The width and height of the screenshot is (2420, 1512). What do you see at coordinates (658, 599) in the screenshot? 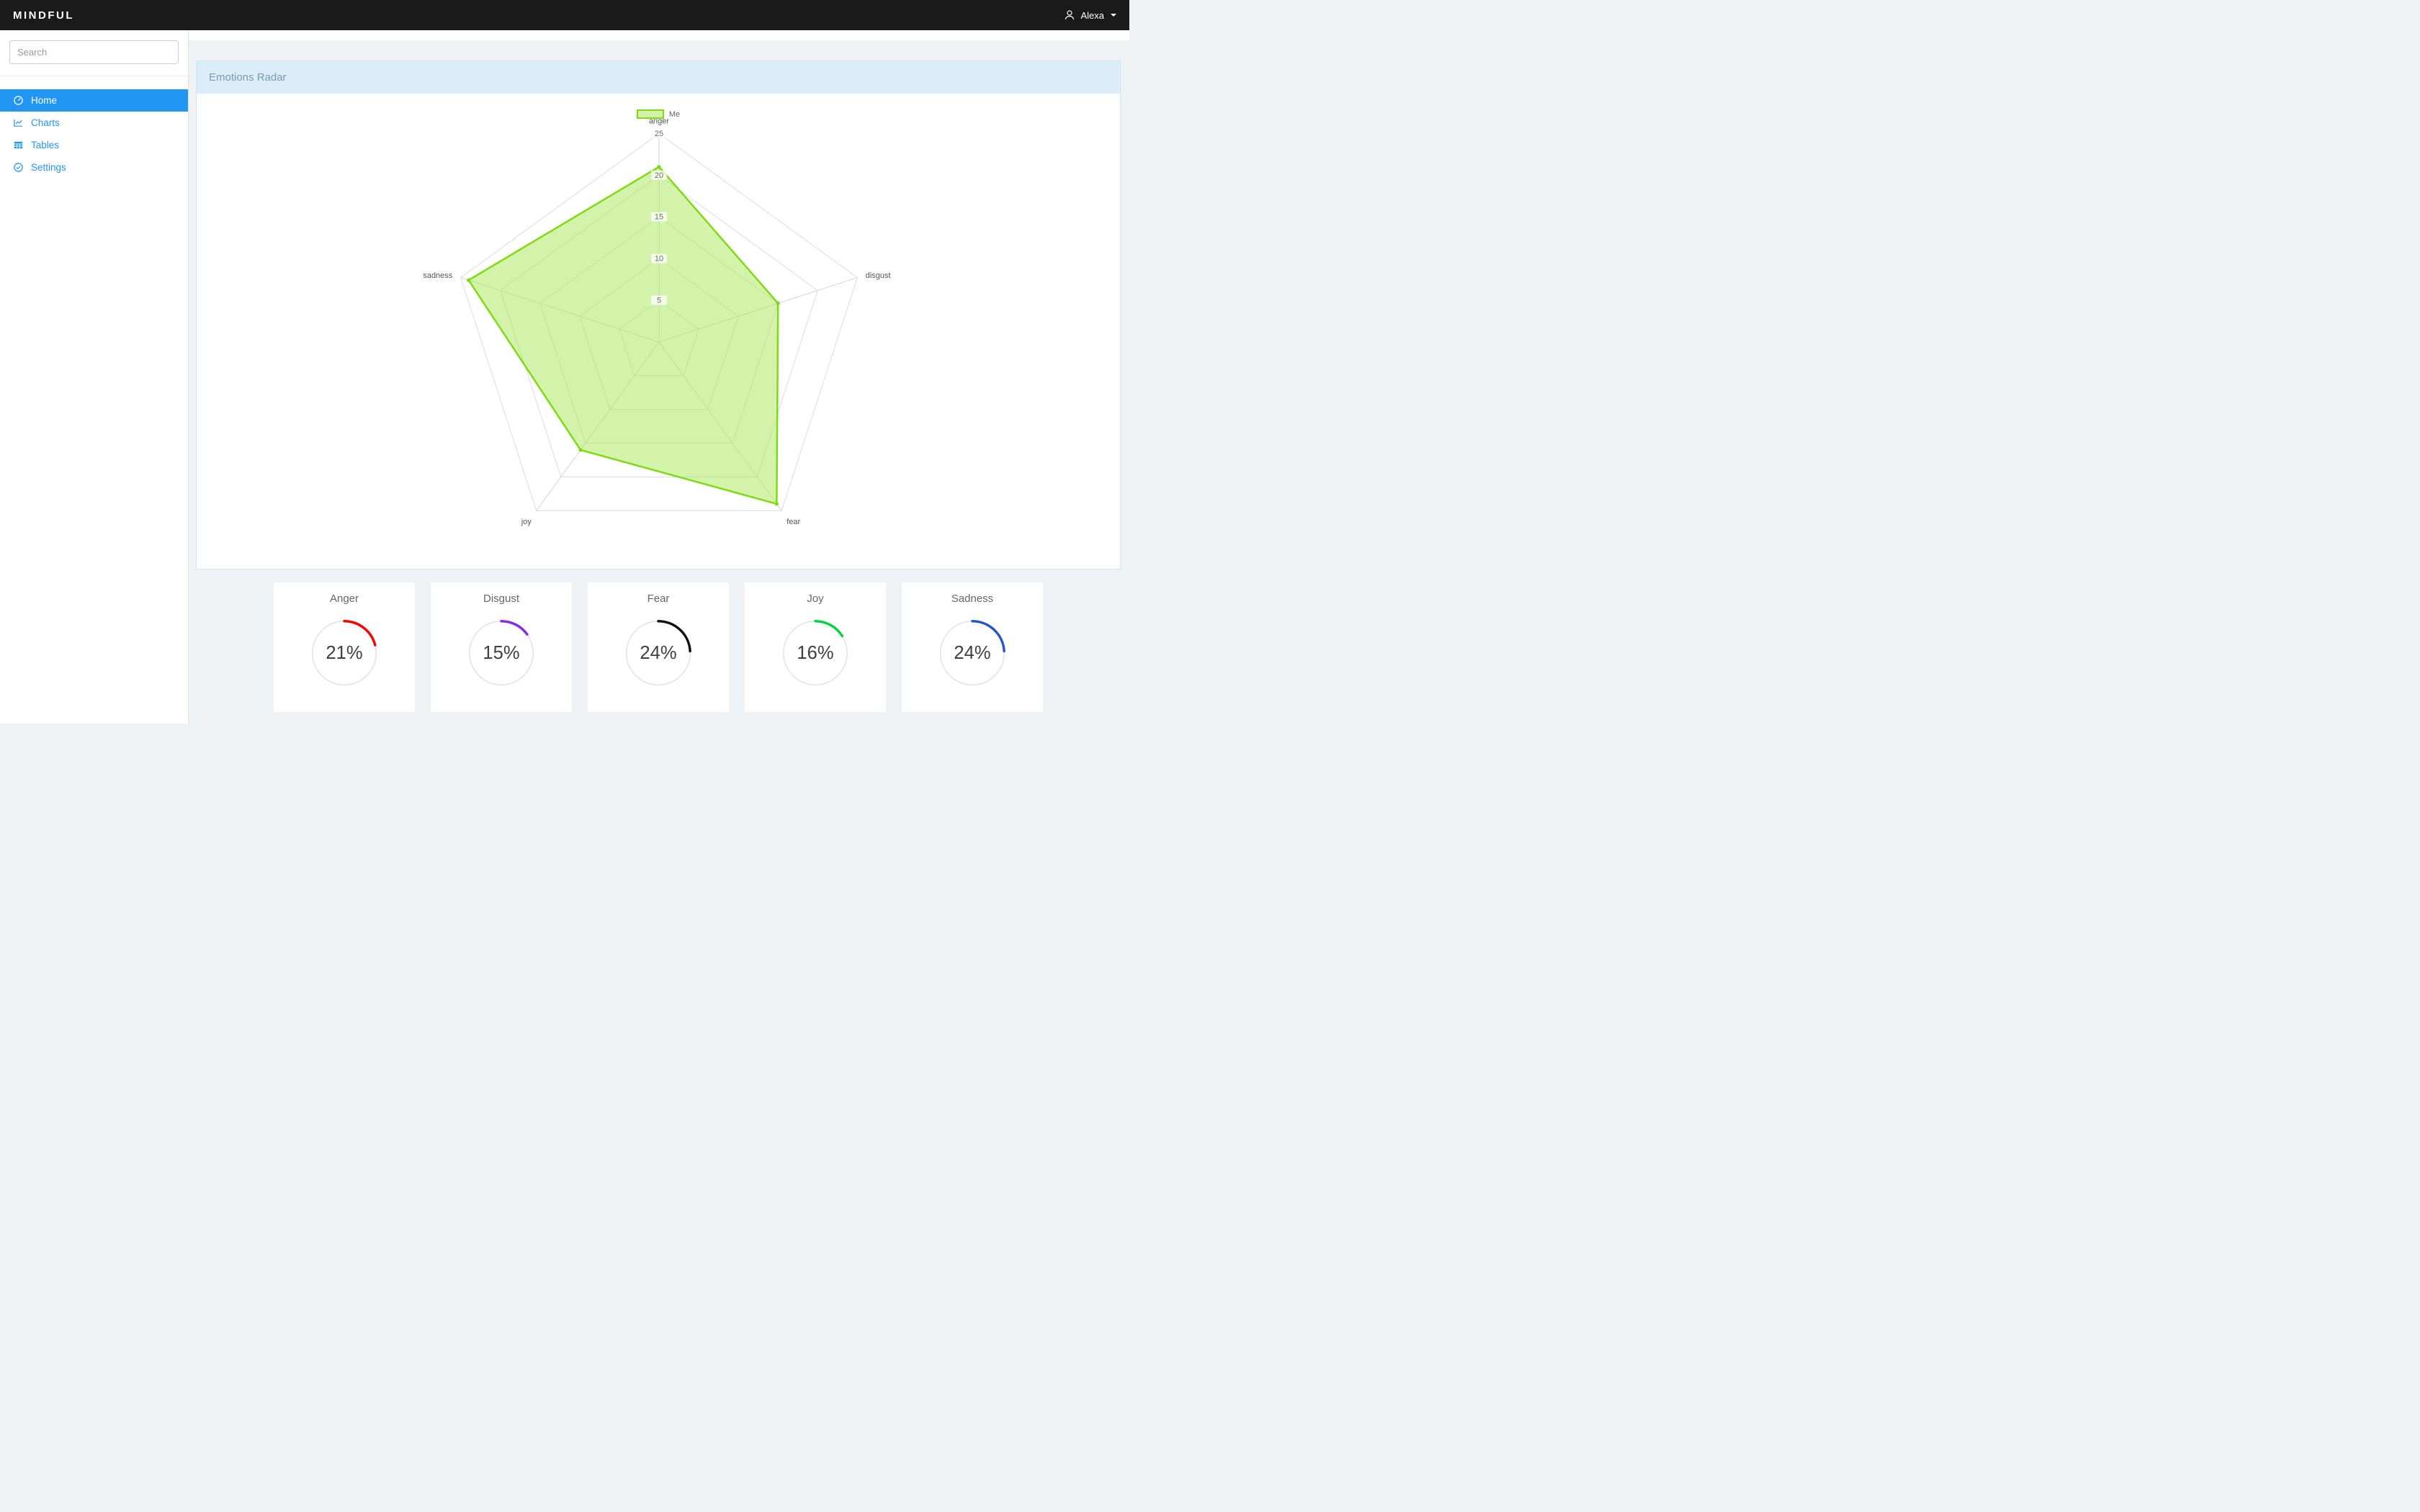
I see `gauge-title: Fear` at bounding box center [658, 599].